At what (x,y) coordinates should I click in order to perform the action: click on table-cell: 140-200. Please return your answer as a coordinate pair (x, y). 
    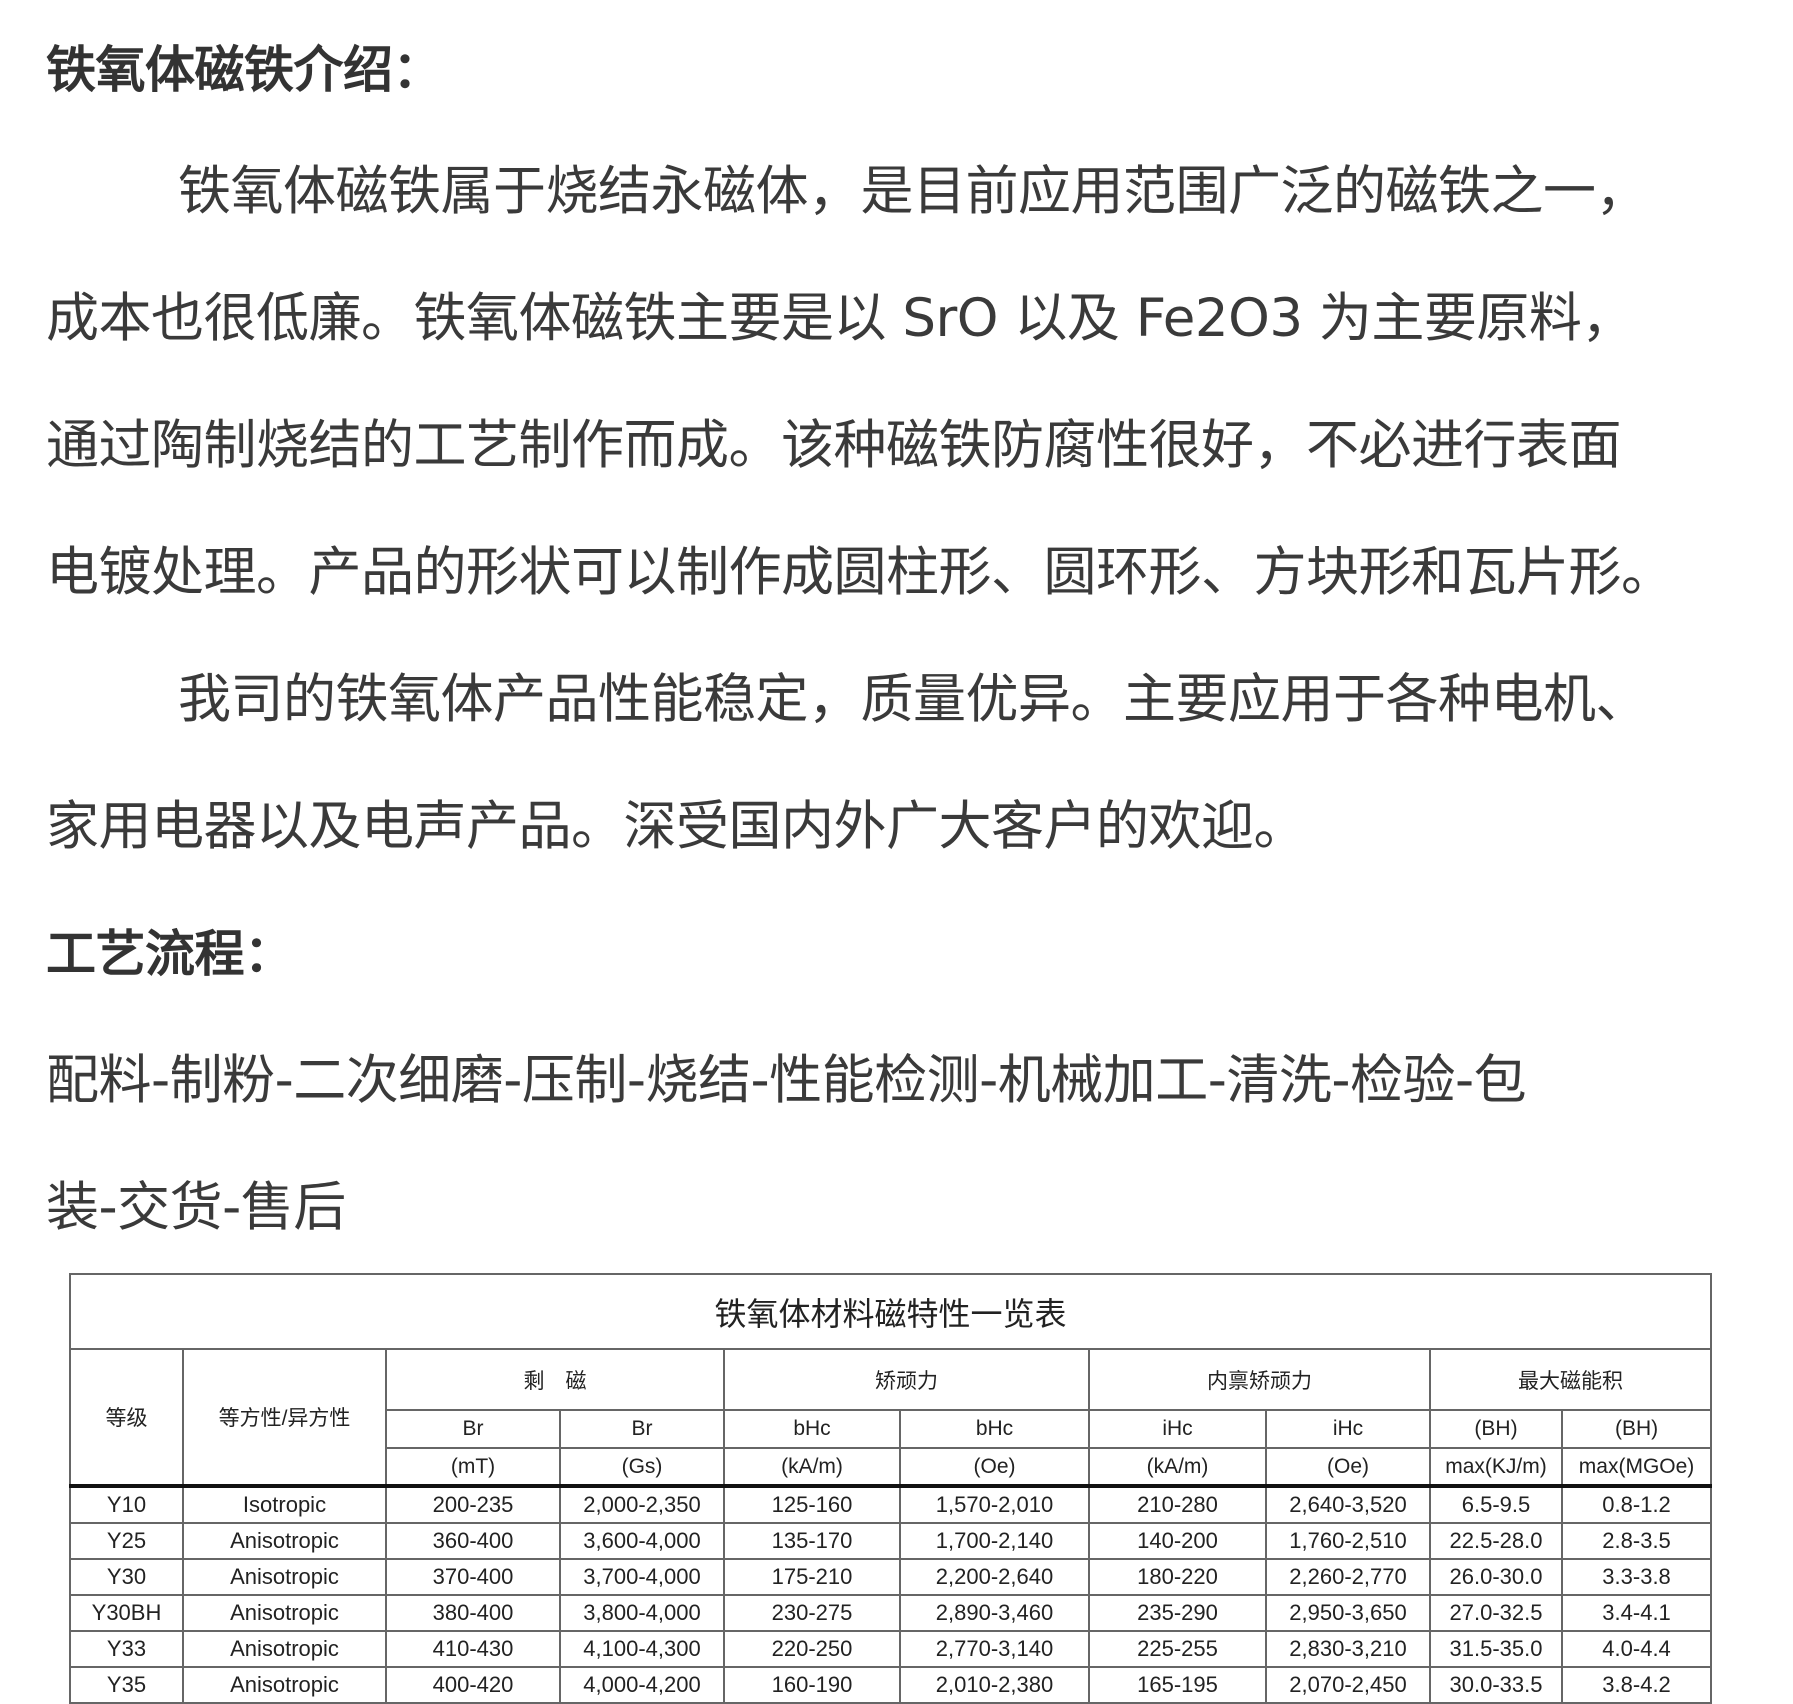
    Looking at the image, I should click on (1177, 1541).